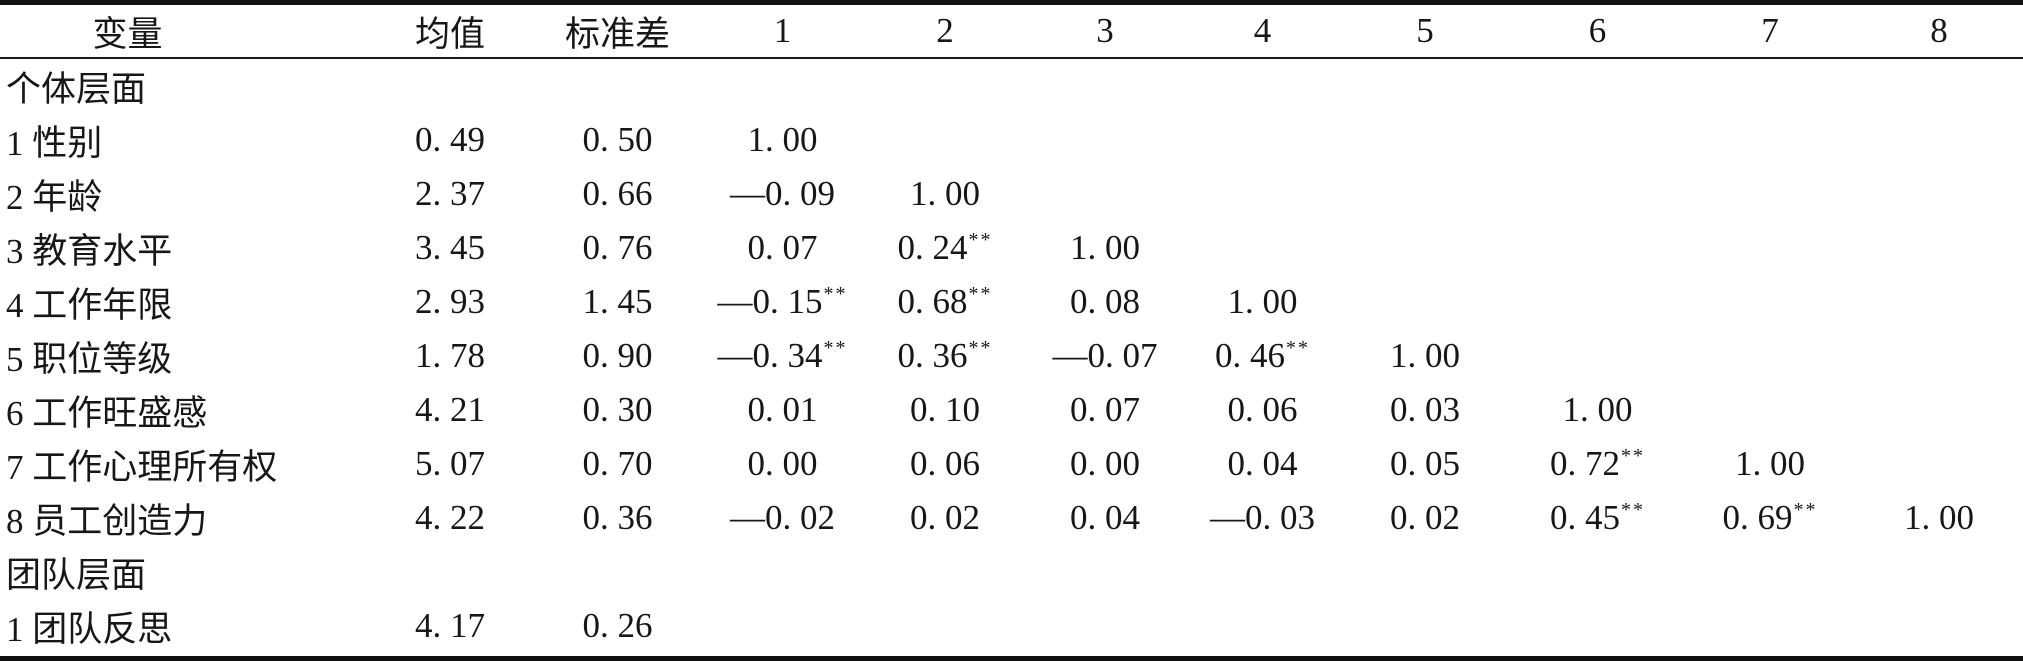 The height and width of the screenshot is (661, 2023). I want to click on table-header-row: 变量 均值 标准差 1 2 3 4 5 6 7 8, so click(1011, 32).